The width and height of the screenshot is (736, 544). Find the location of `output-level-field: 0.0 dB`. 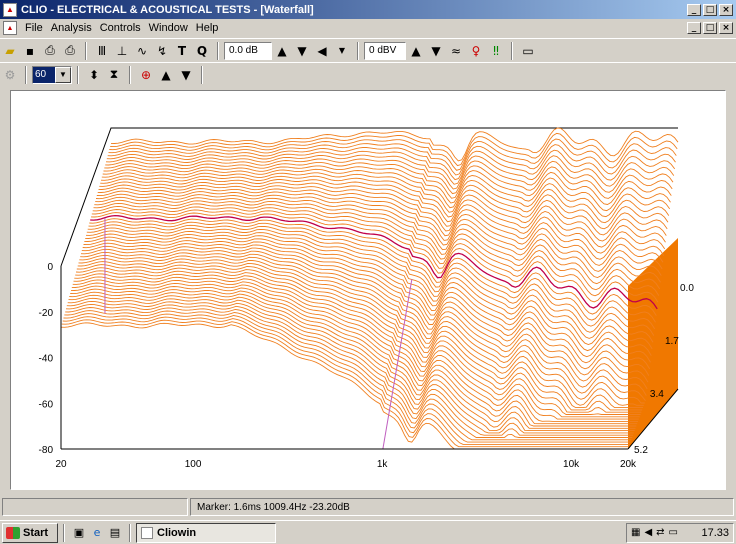

output-level-field: 0.0 dB is located at coordinates (248, 50).